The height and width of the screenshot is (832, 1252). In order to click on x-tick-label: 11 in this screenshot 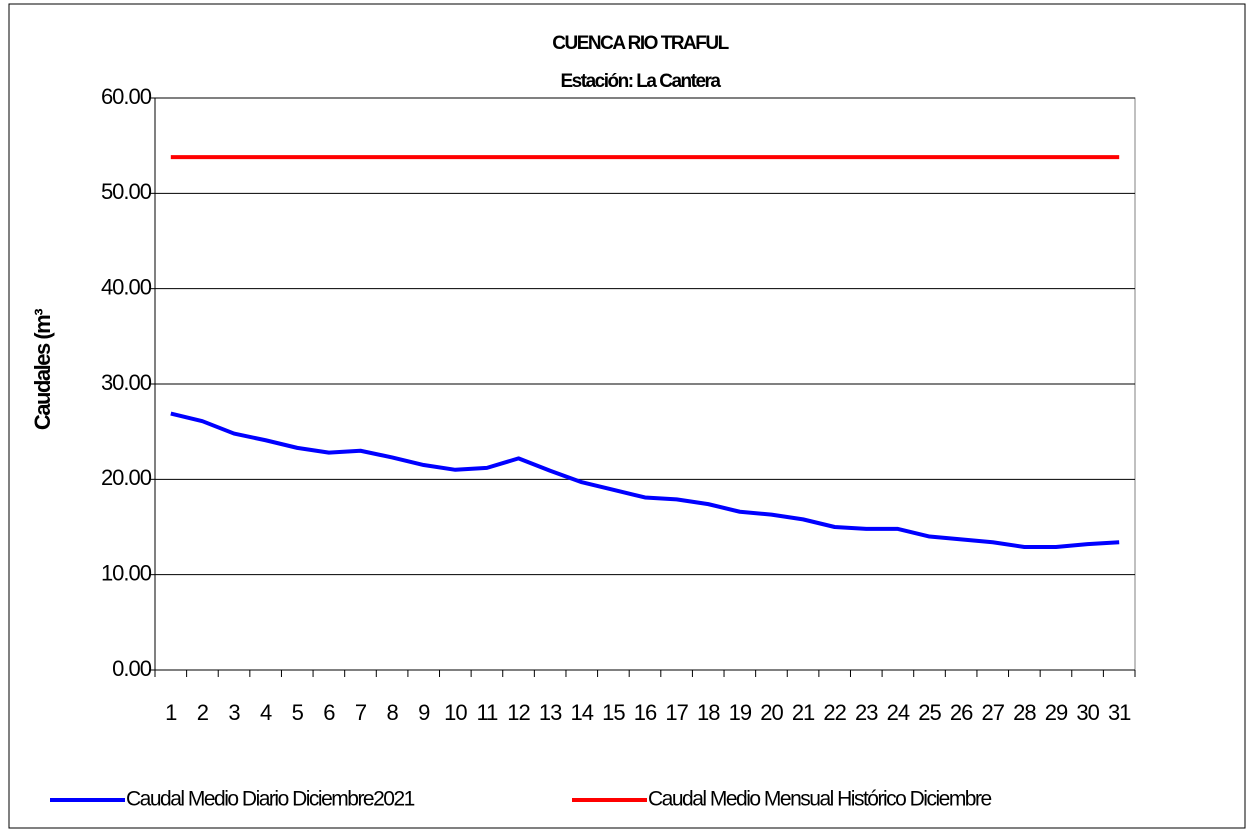, I will do `click(488, 712)`.